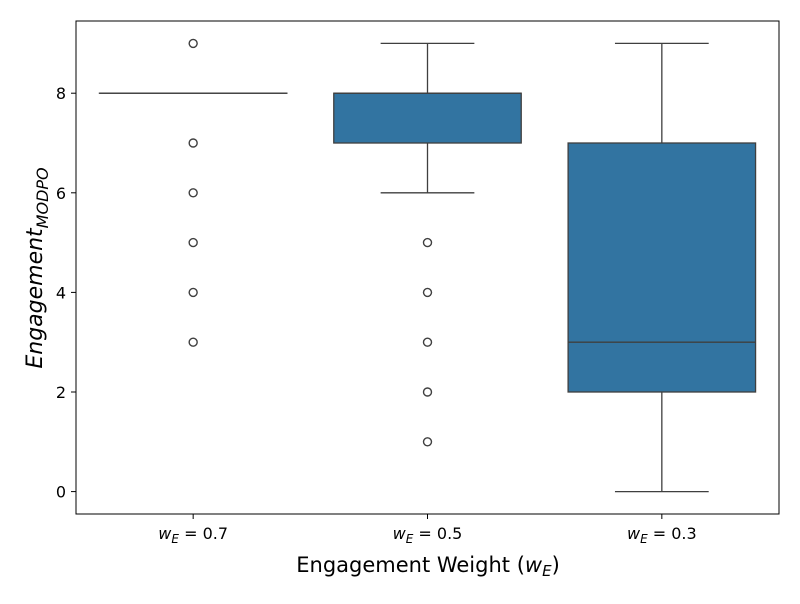  Describe the element at coordinates (42, 197) in the screenshot. I see `y-axis-label-subscript: MODPO` at that location.